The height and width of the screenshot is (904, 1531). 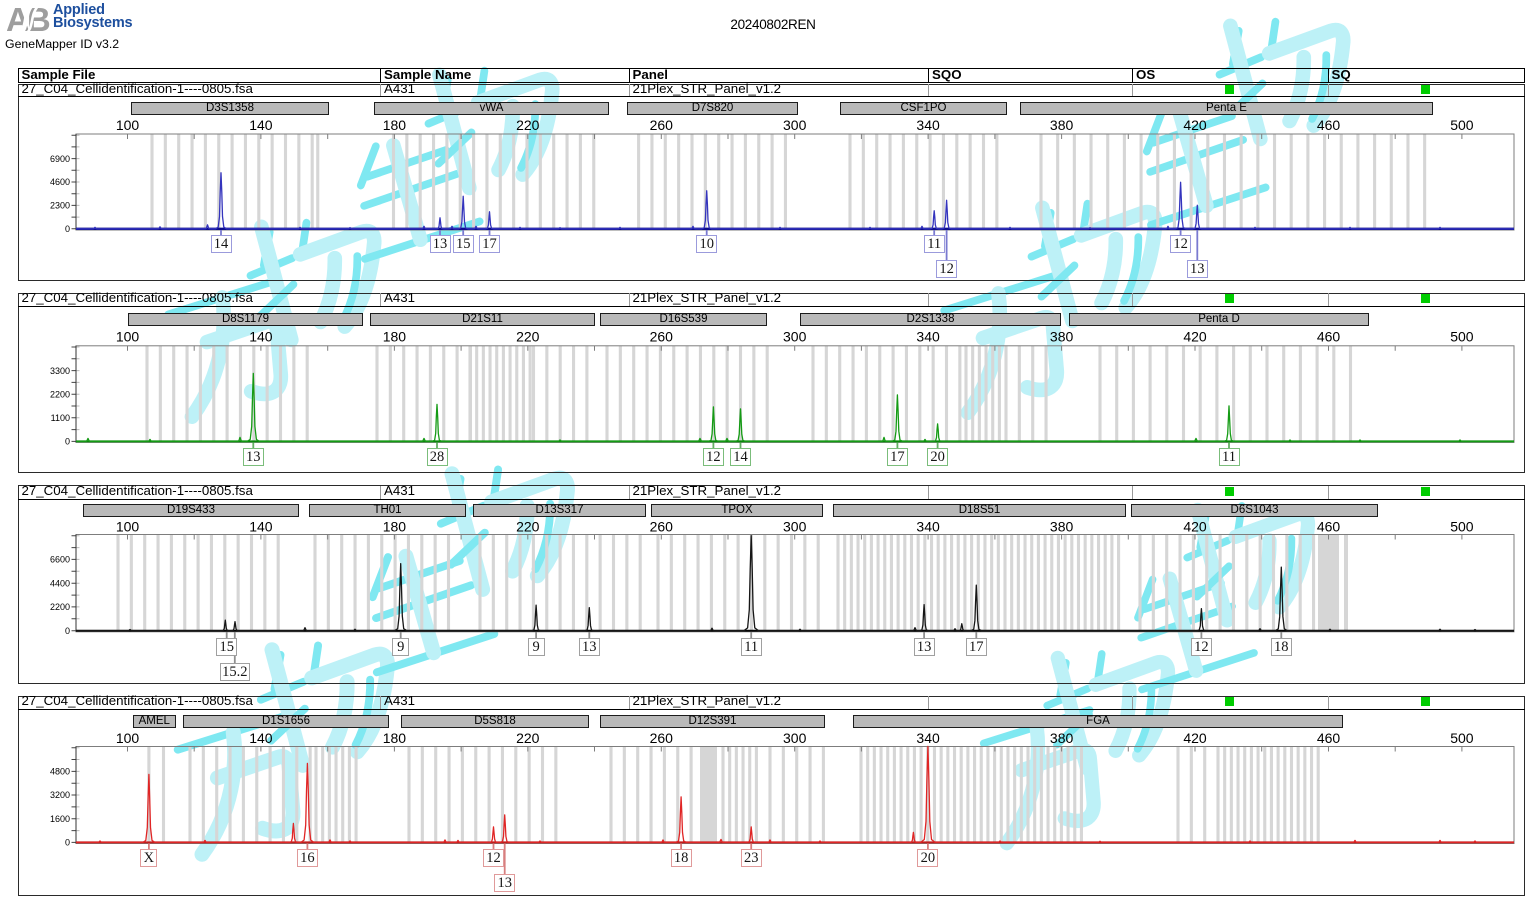 I want to click on svg-text: 6600, so click(x=60, y=560).